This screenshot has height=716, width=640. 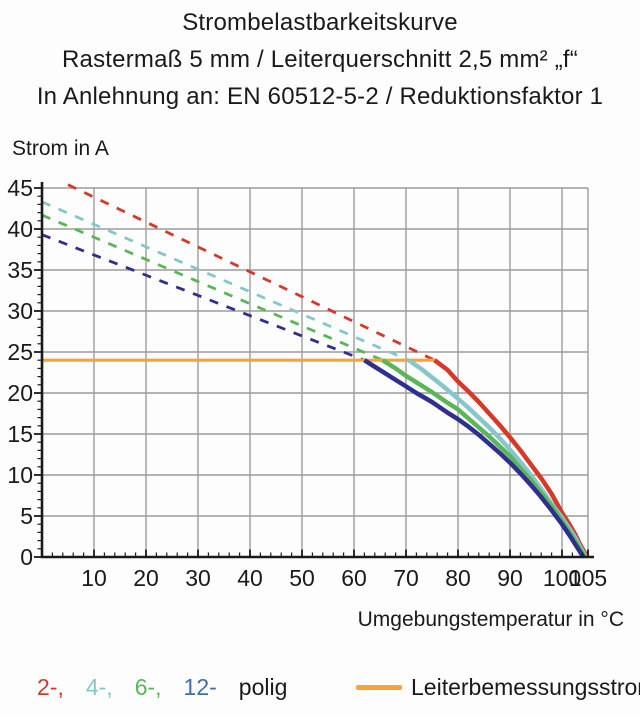 What do you see at coordinates (20, 188) in the screenshot?
I see `svg-text: 45` at bounding box center [20, 188].